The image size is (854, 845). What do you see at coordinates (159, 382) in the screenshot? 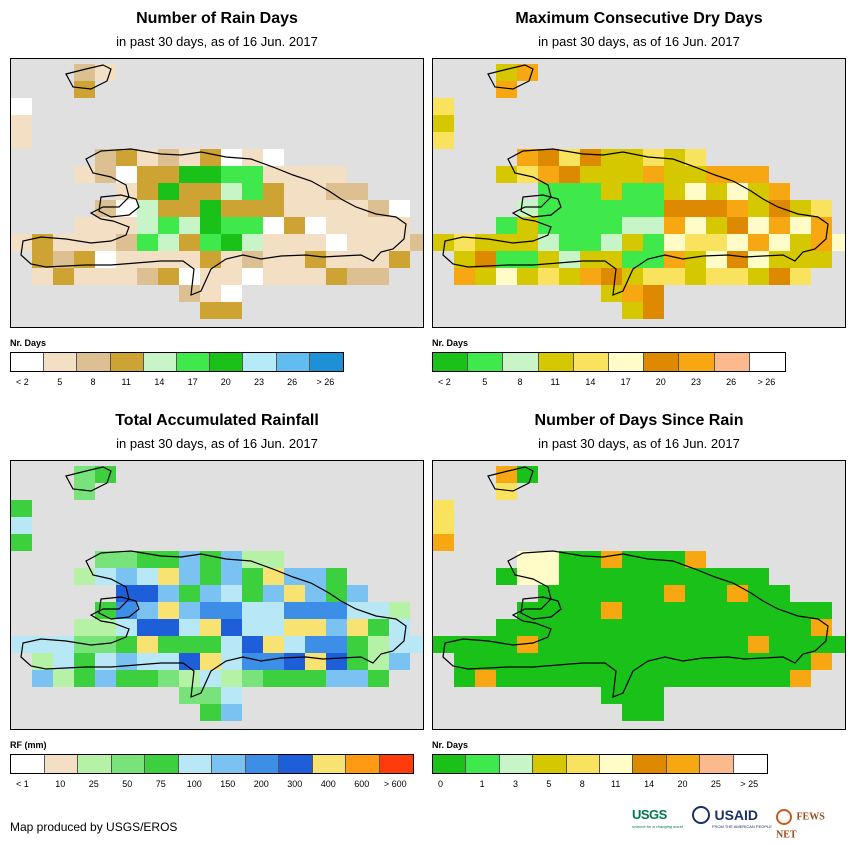
I see `legend-label: 14` at bounding box center [159, 382].